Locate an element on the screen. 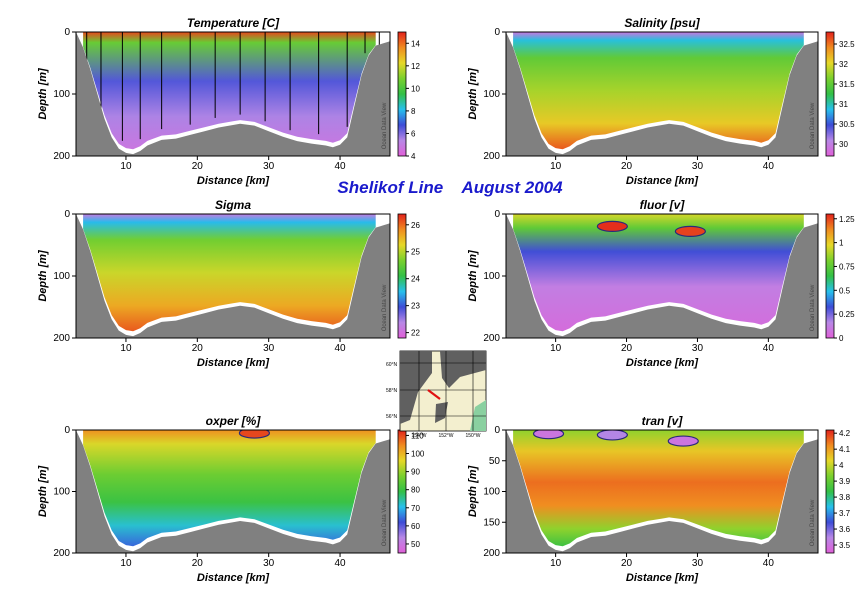 The image size is (864, 606). map-transect-line is located at coordinates (434, 394).